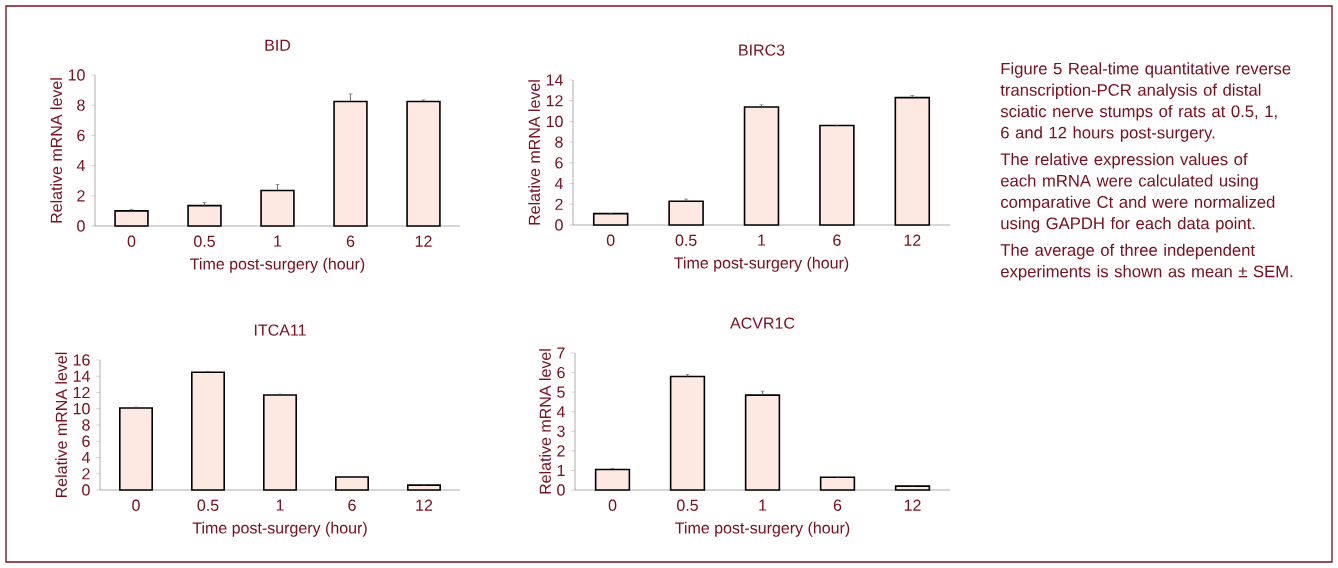 The width and height of the screenshot is (1338, 568). What do you see at coordinates (81, 360) in the screenshot?
I see `y-tick-label: 16` at bounding box center [81, 360].